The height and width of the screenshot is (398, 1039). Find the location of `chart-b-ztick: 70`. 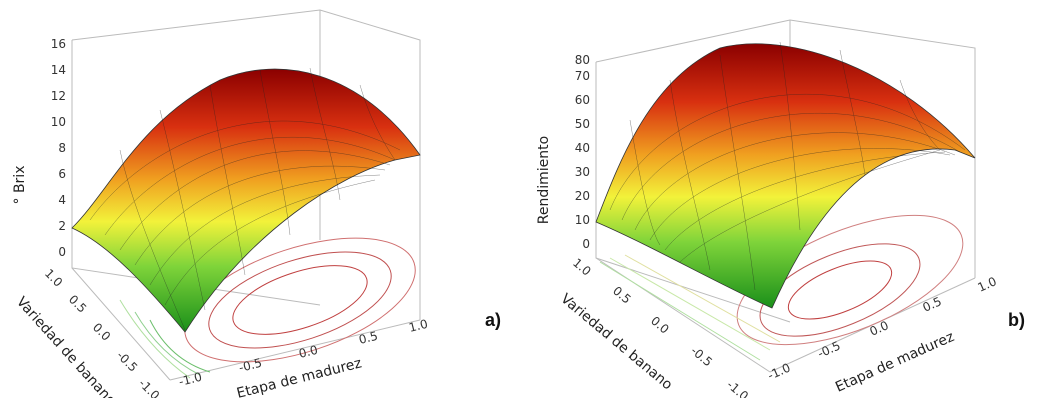

chart-b-ztick: 70 is located at coordinates (582, 76).